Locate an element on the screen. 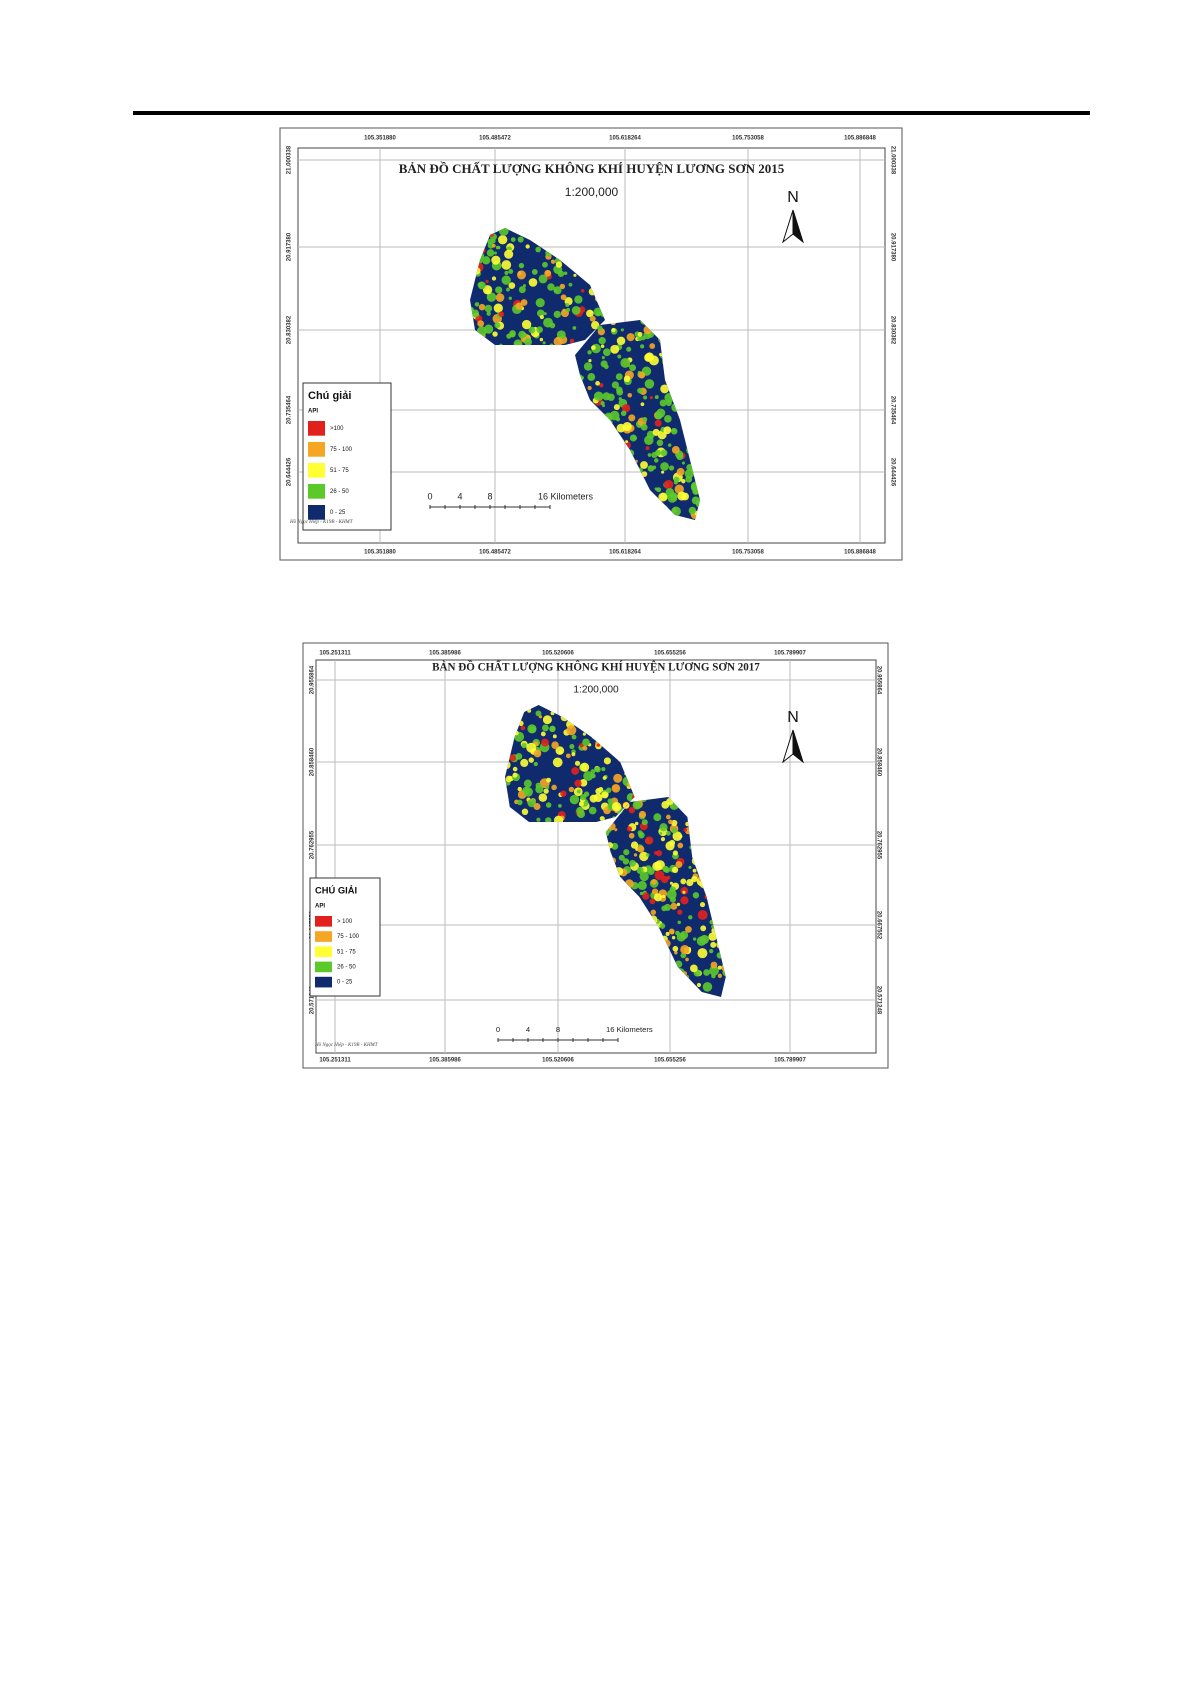  legend-label: 75 - 100 is located at coordinates (348, 937).